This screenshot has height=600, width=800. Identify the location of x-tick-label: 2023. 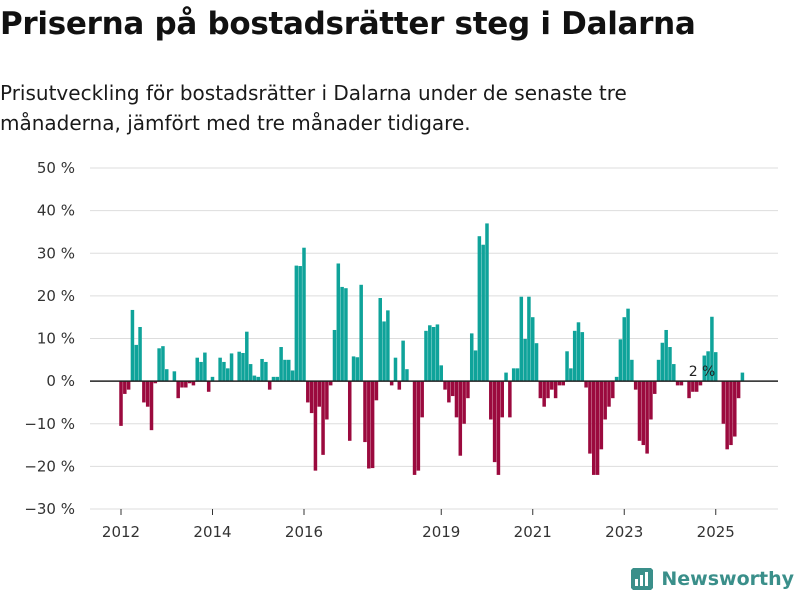
(624, 532).